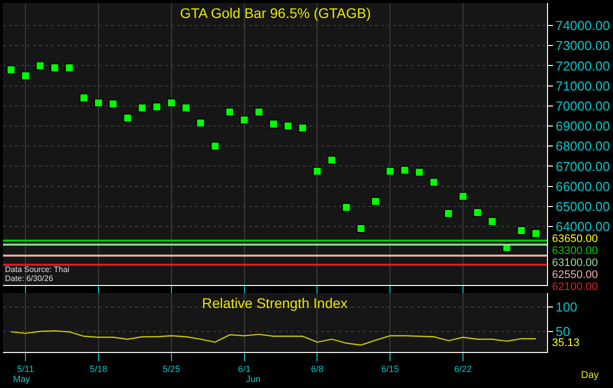  I want to click on x-tick-label: 5/25, so click(171, 369).